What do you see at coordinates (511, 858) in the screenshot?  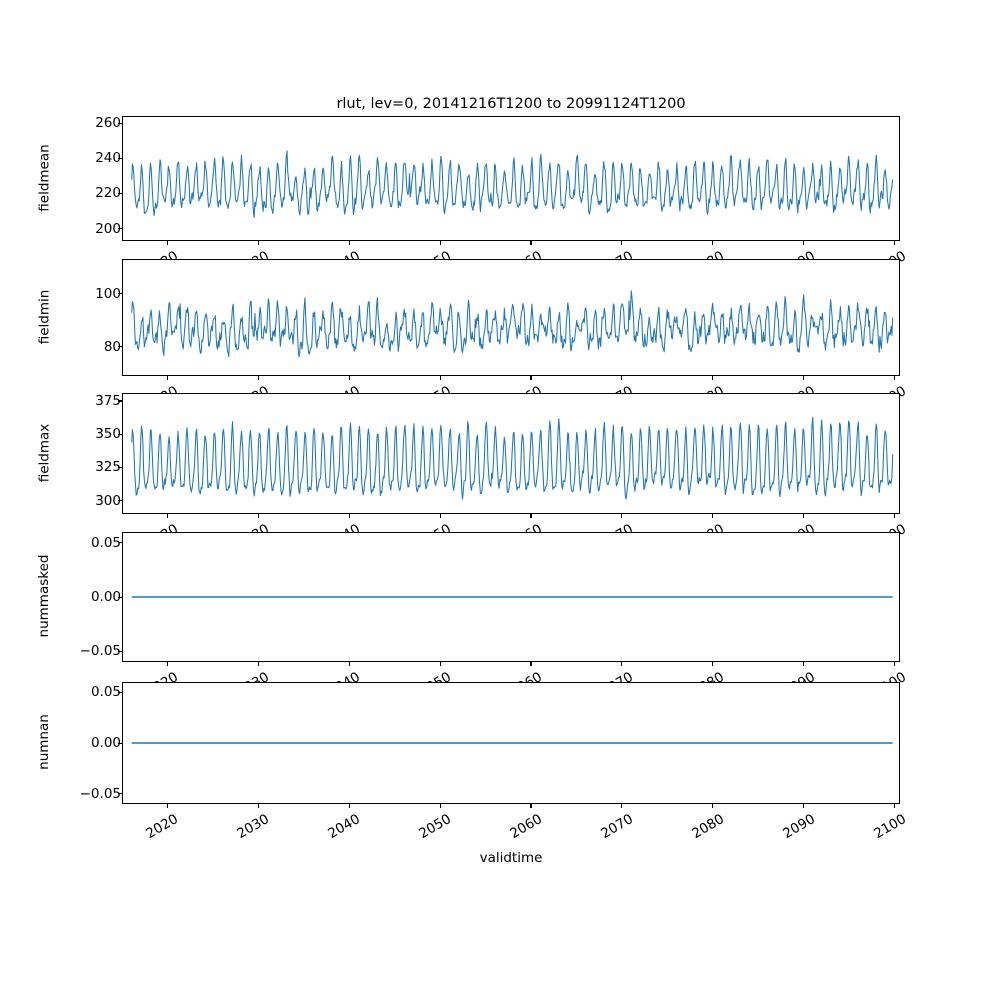 I see `x-axis-label: validtime` at bounding box center [511, 858].